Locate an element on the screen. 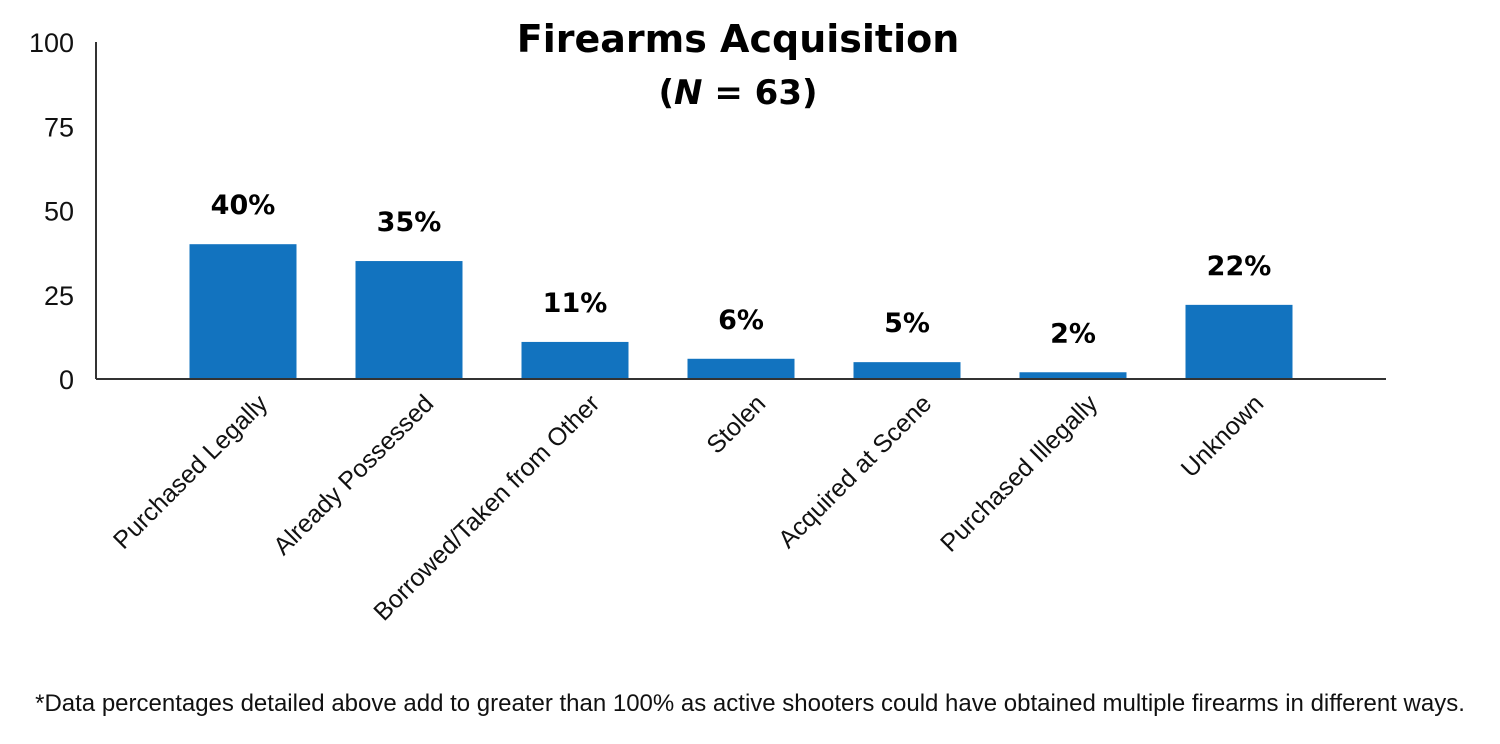 The image size is (1500, 744). data-label: 6% is located at coordinates (741, 320).